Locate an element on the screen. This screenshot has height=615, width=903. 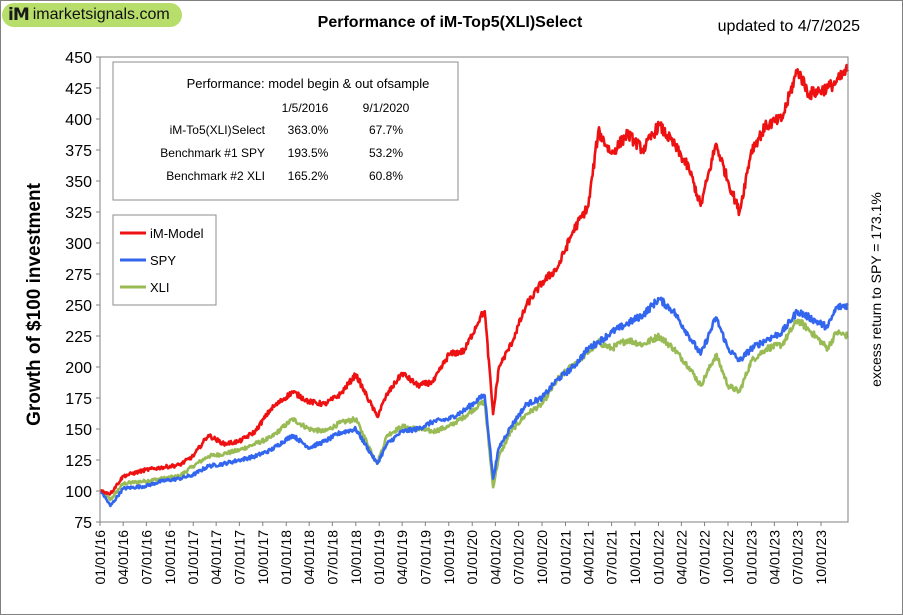
legend-label-spy: SPY is located at coordinates (163, 260).